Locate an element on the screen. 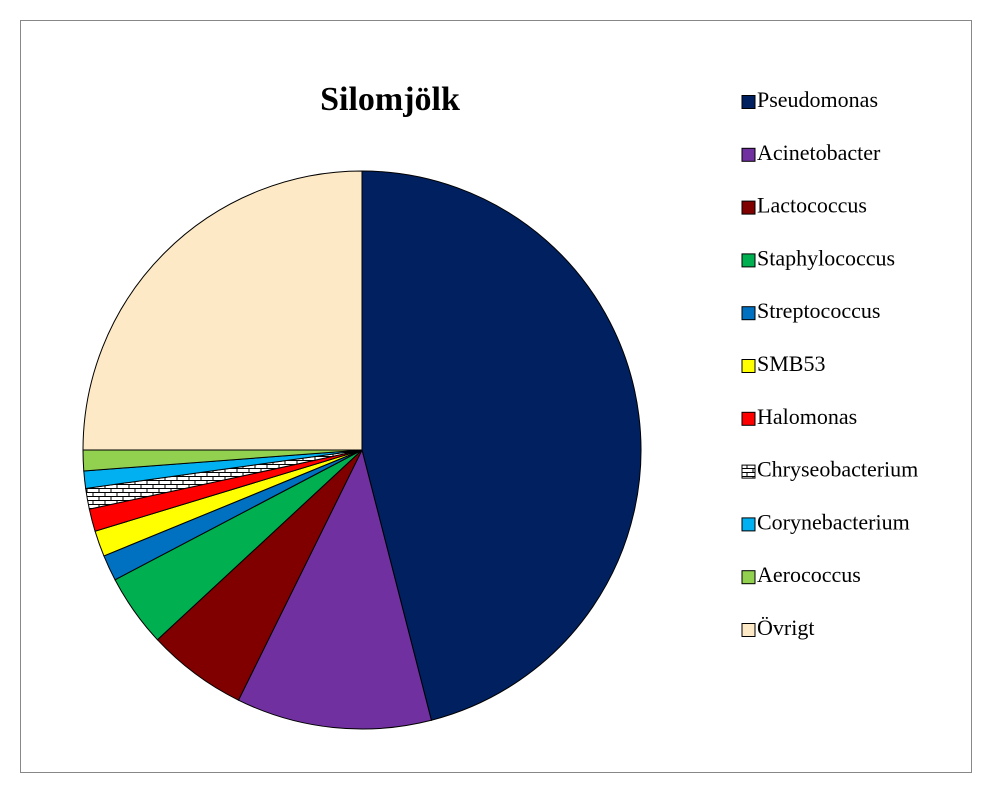  legend-label: Halomonas is located at coordinates (807, 416).